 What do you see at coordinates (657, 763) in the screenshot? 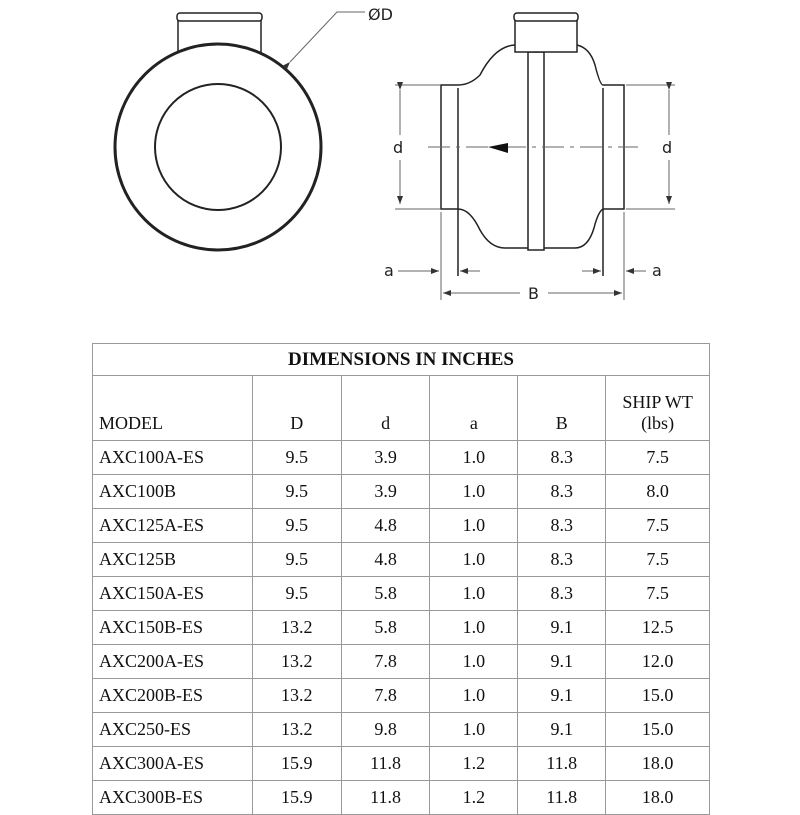
I see `ship-wt-cell: 18.0` at bounding box center [657, 763].